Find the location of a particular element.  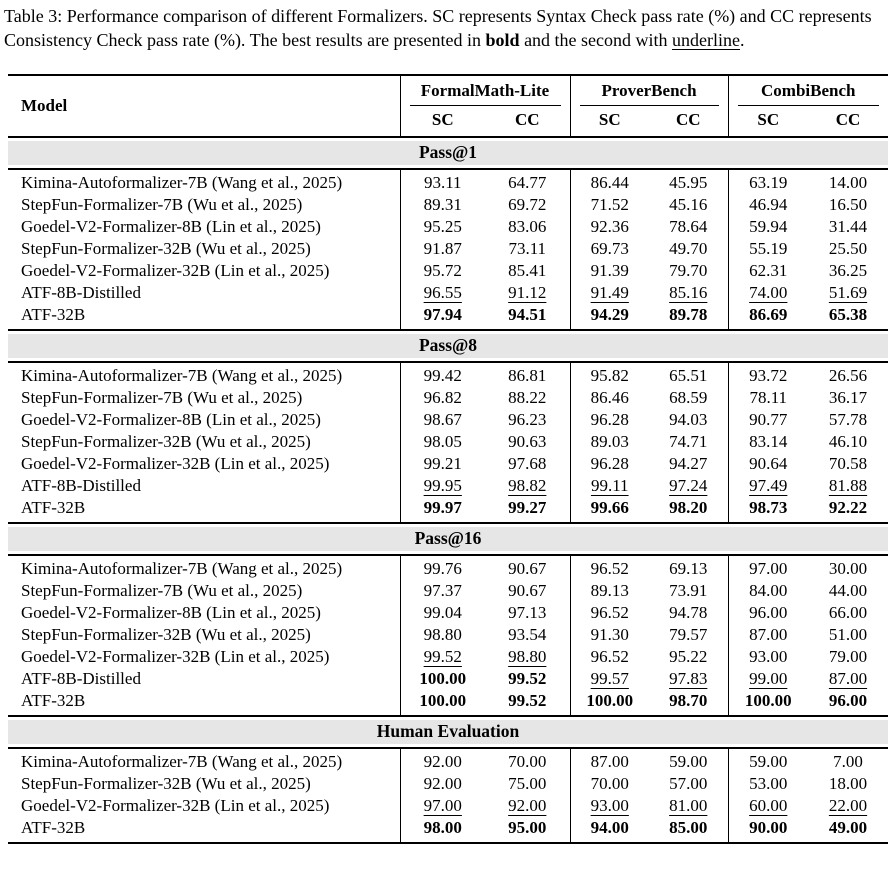

metric-value: 68.59 is located at coordinates (688, 397).